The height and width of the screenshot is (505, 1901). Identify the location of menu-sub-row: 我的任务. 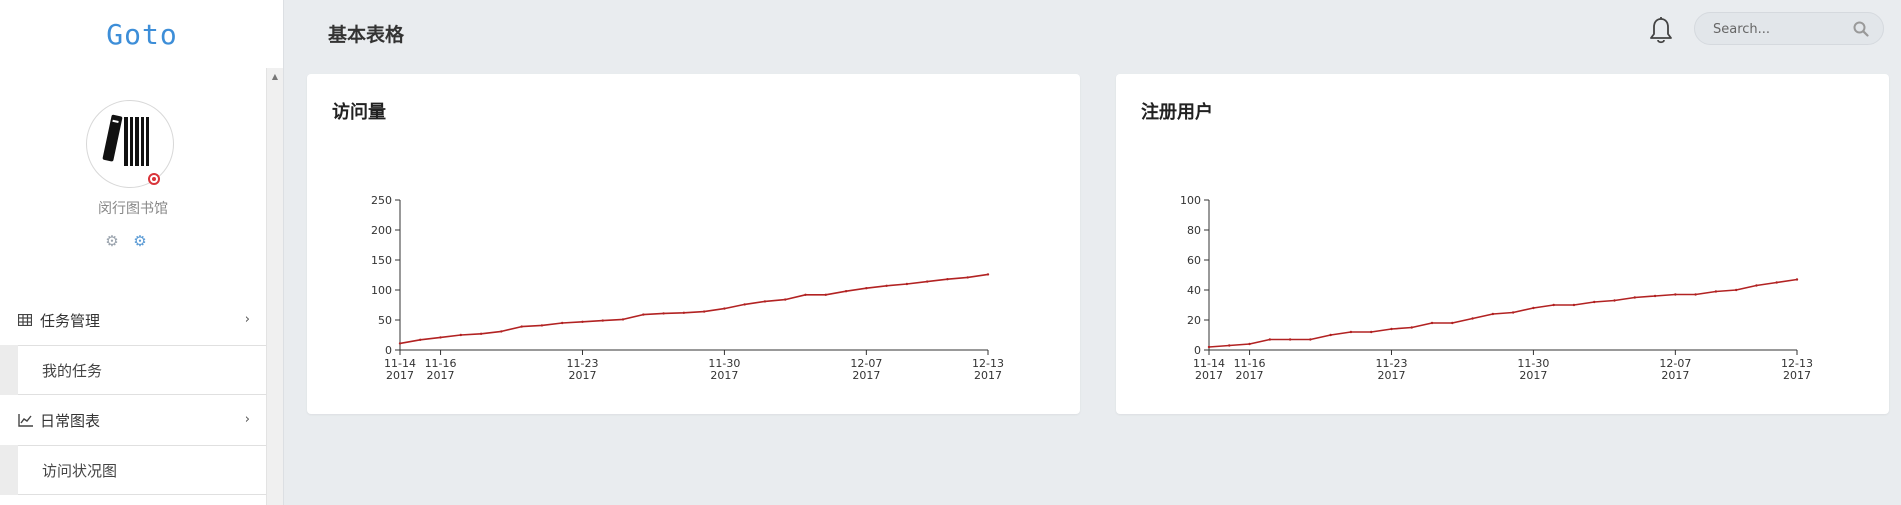
(133, 370).